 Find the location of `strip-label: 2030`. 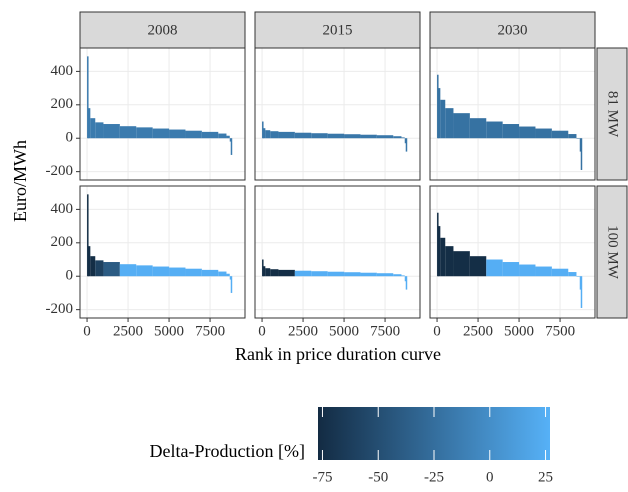

strip-label: 2030 is located at coordinates (513, 30).